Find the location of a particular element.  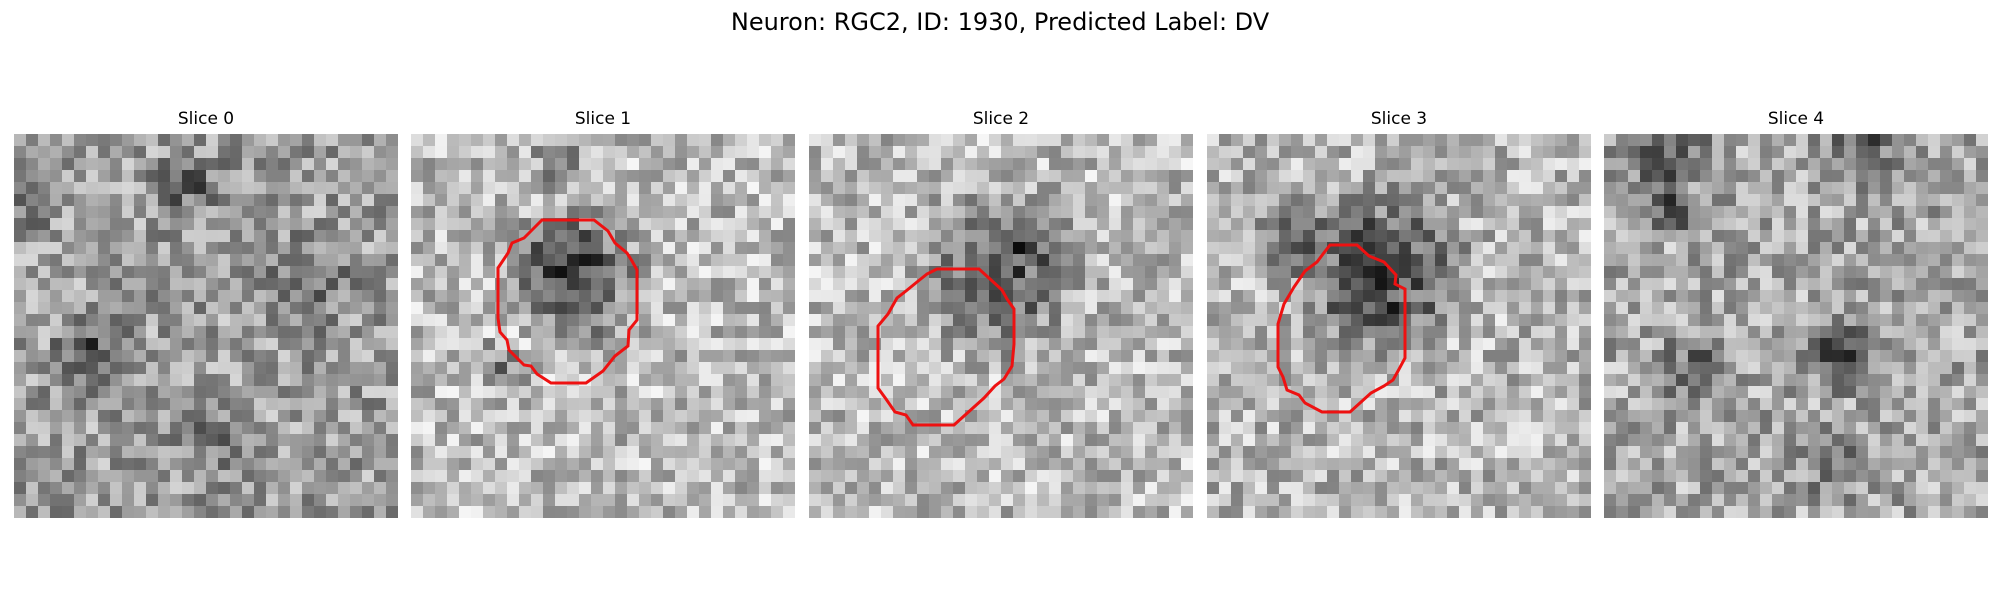

slice-title-2: Slice 2 is located at coordinates (1001, 119).